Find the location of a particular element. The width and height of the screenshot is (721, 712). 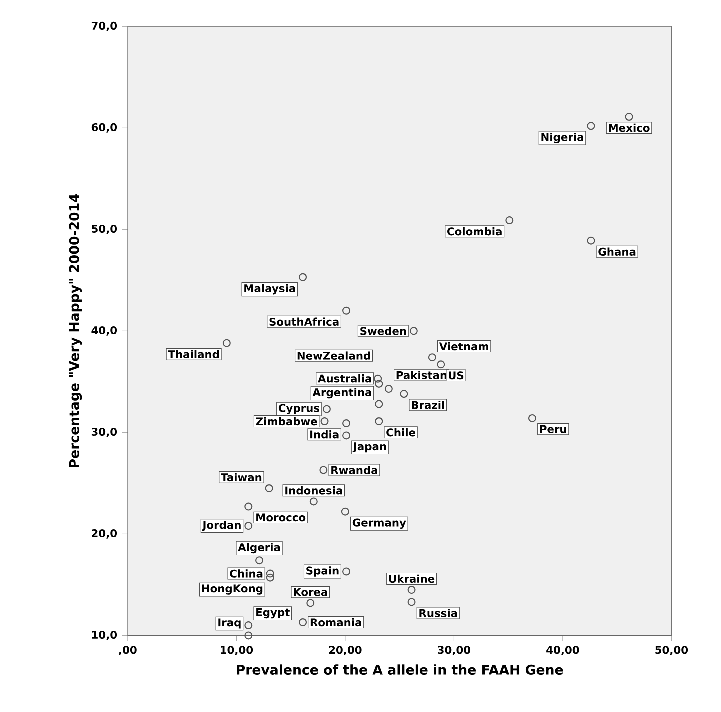

y-tick-label: 10,0 is located at coordinates (105, 636).